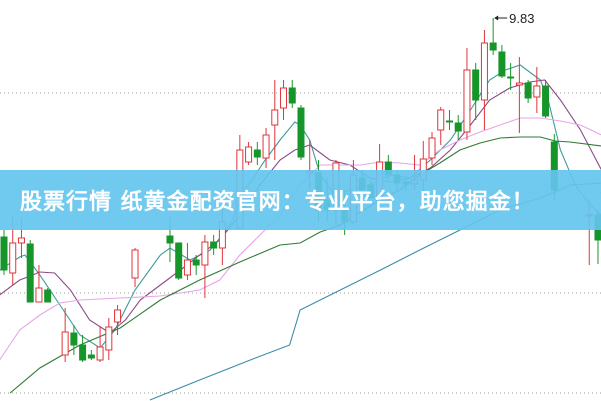  What do you see at coordinates (521, 18) in the screenshot?
I see `high-price-label: 9.83` at bounding box center [521, 18].